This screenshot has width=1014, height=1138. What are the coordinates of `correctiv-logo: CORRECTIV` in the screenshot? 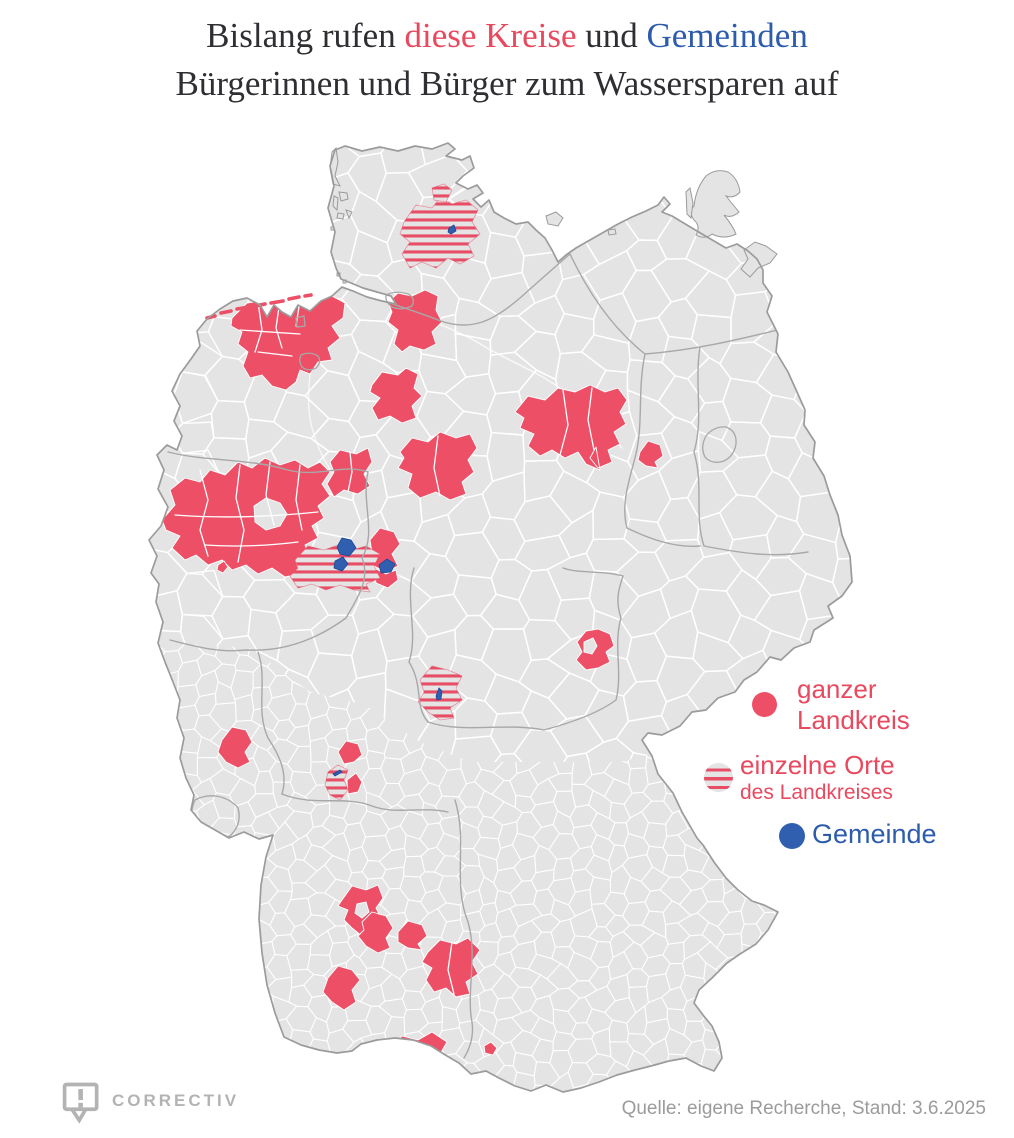 It's located at (149, 1101).